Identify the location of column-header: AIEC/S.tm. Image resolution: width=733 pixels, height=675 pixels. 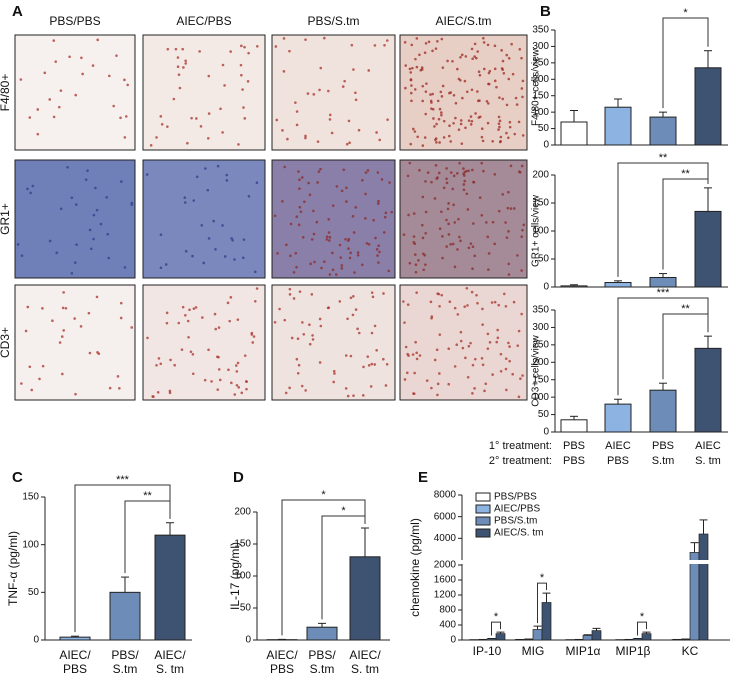
(463, 21).